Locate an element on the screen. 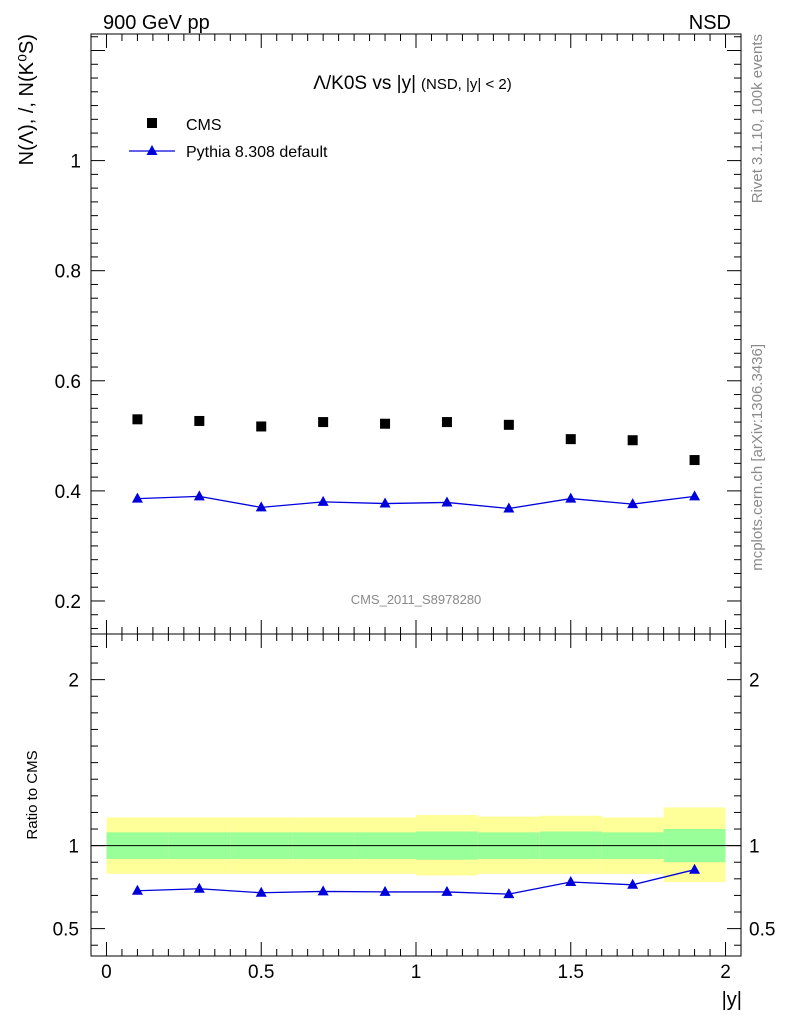 This screenshot has width=786, height=1024. header-right: NSD is located at coordinates (710, 23).